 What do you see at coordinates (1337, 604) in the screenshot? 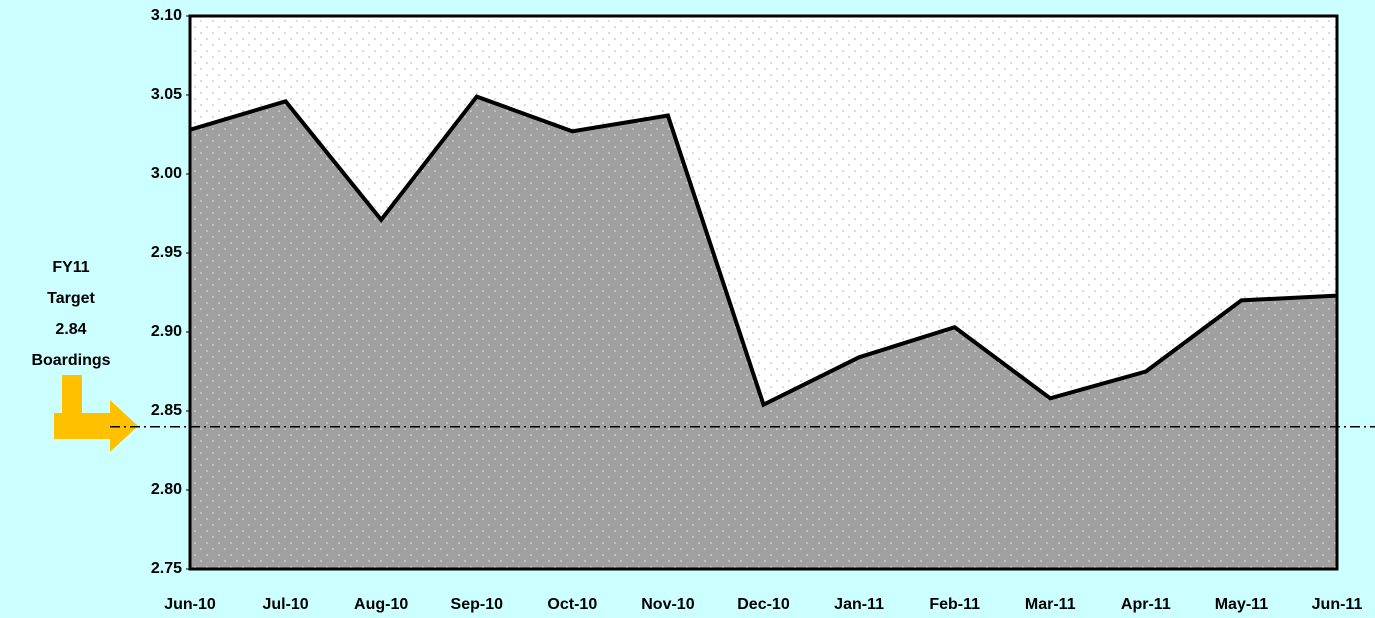
I see `x-tick-label: Jun-11` at bounding box center [1337, 604].